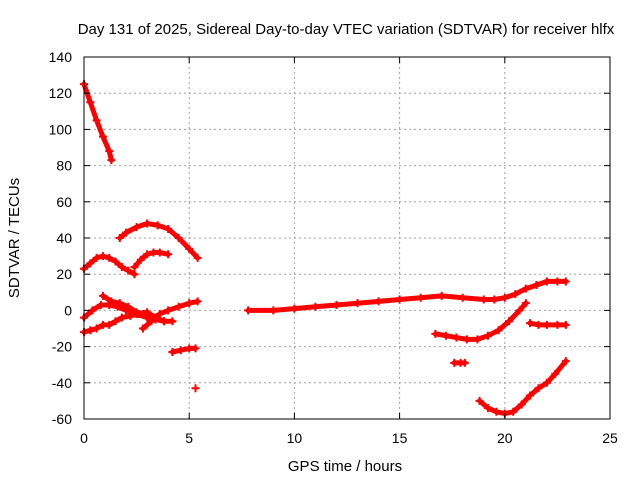 The height and width of the screenshot is (480, 640). Describe the element at coordinates (505, 438) in the screenshot. I see `x-tick-label: 20` at that location.